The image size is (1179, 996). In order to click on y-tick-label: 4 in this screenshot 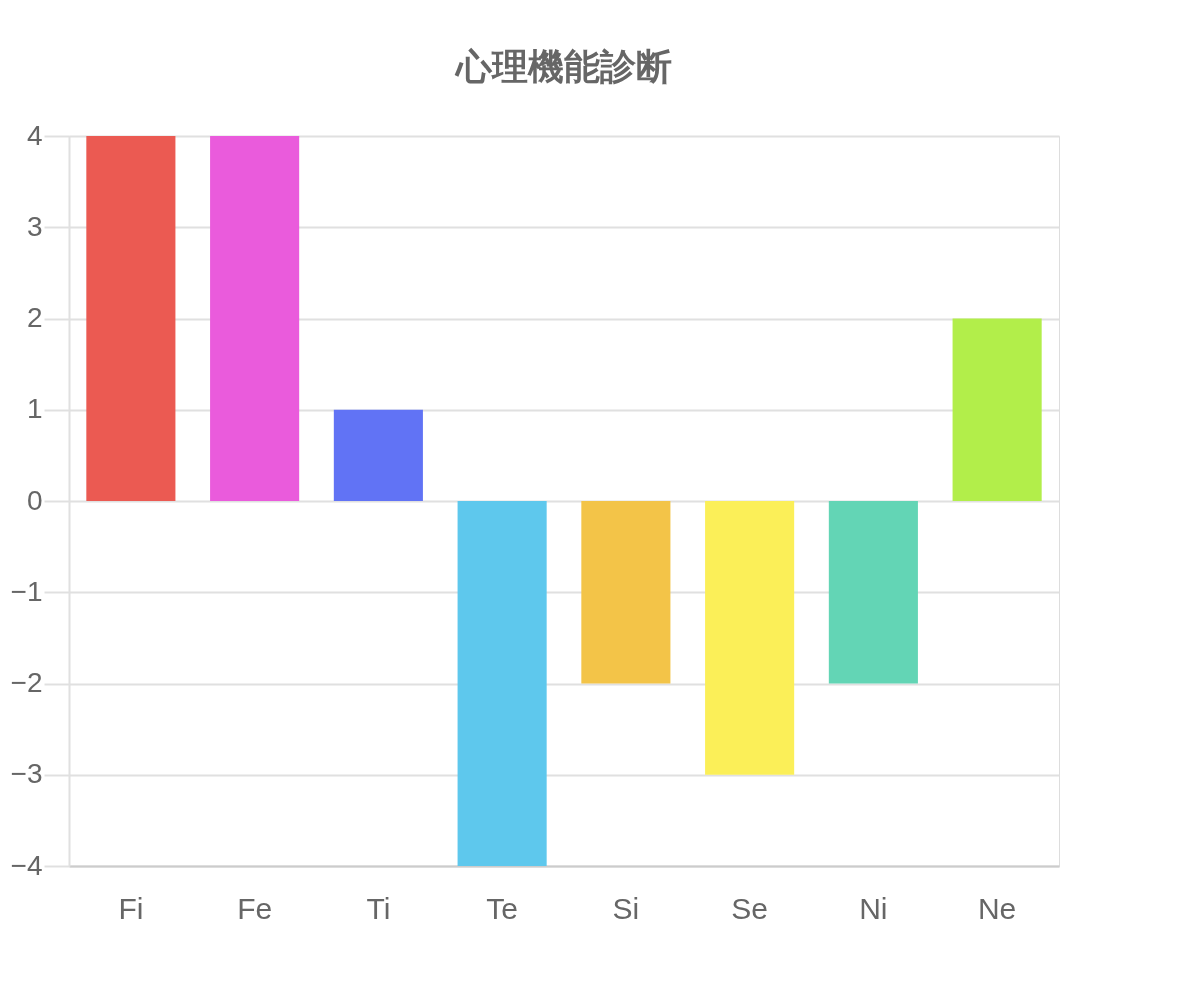, I will do `click(34, 135)`.